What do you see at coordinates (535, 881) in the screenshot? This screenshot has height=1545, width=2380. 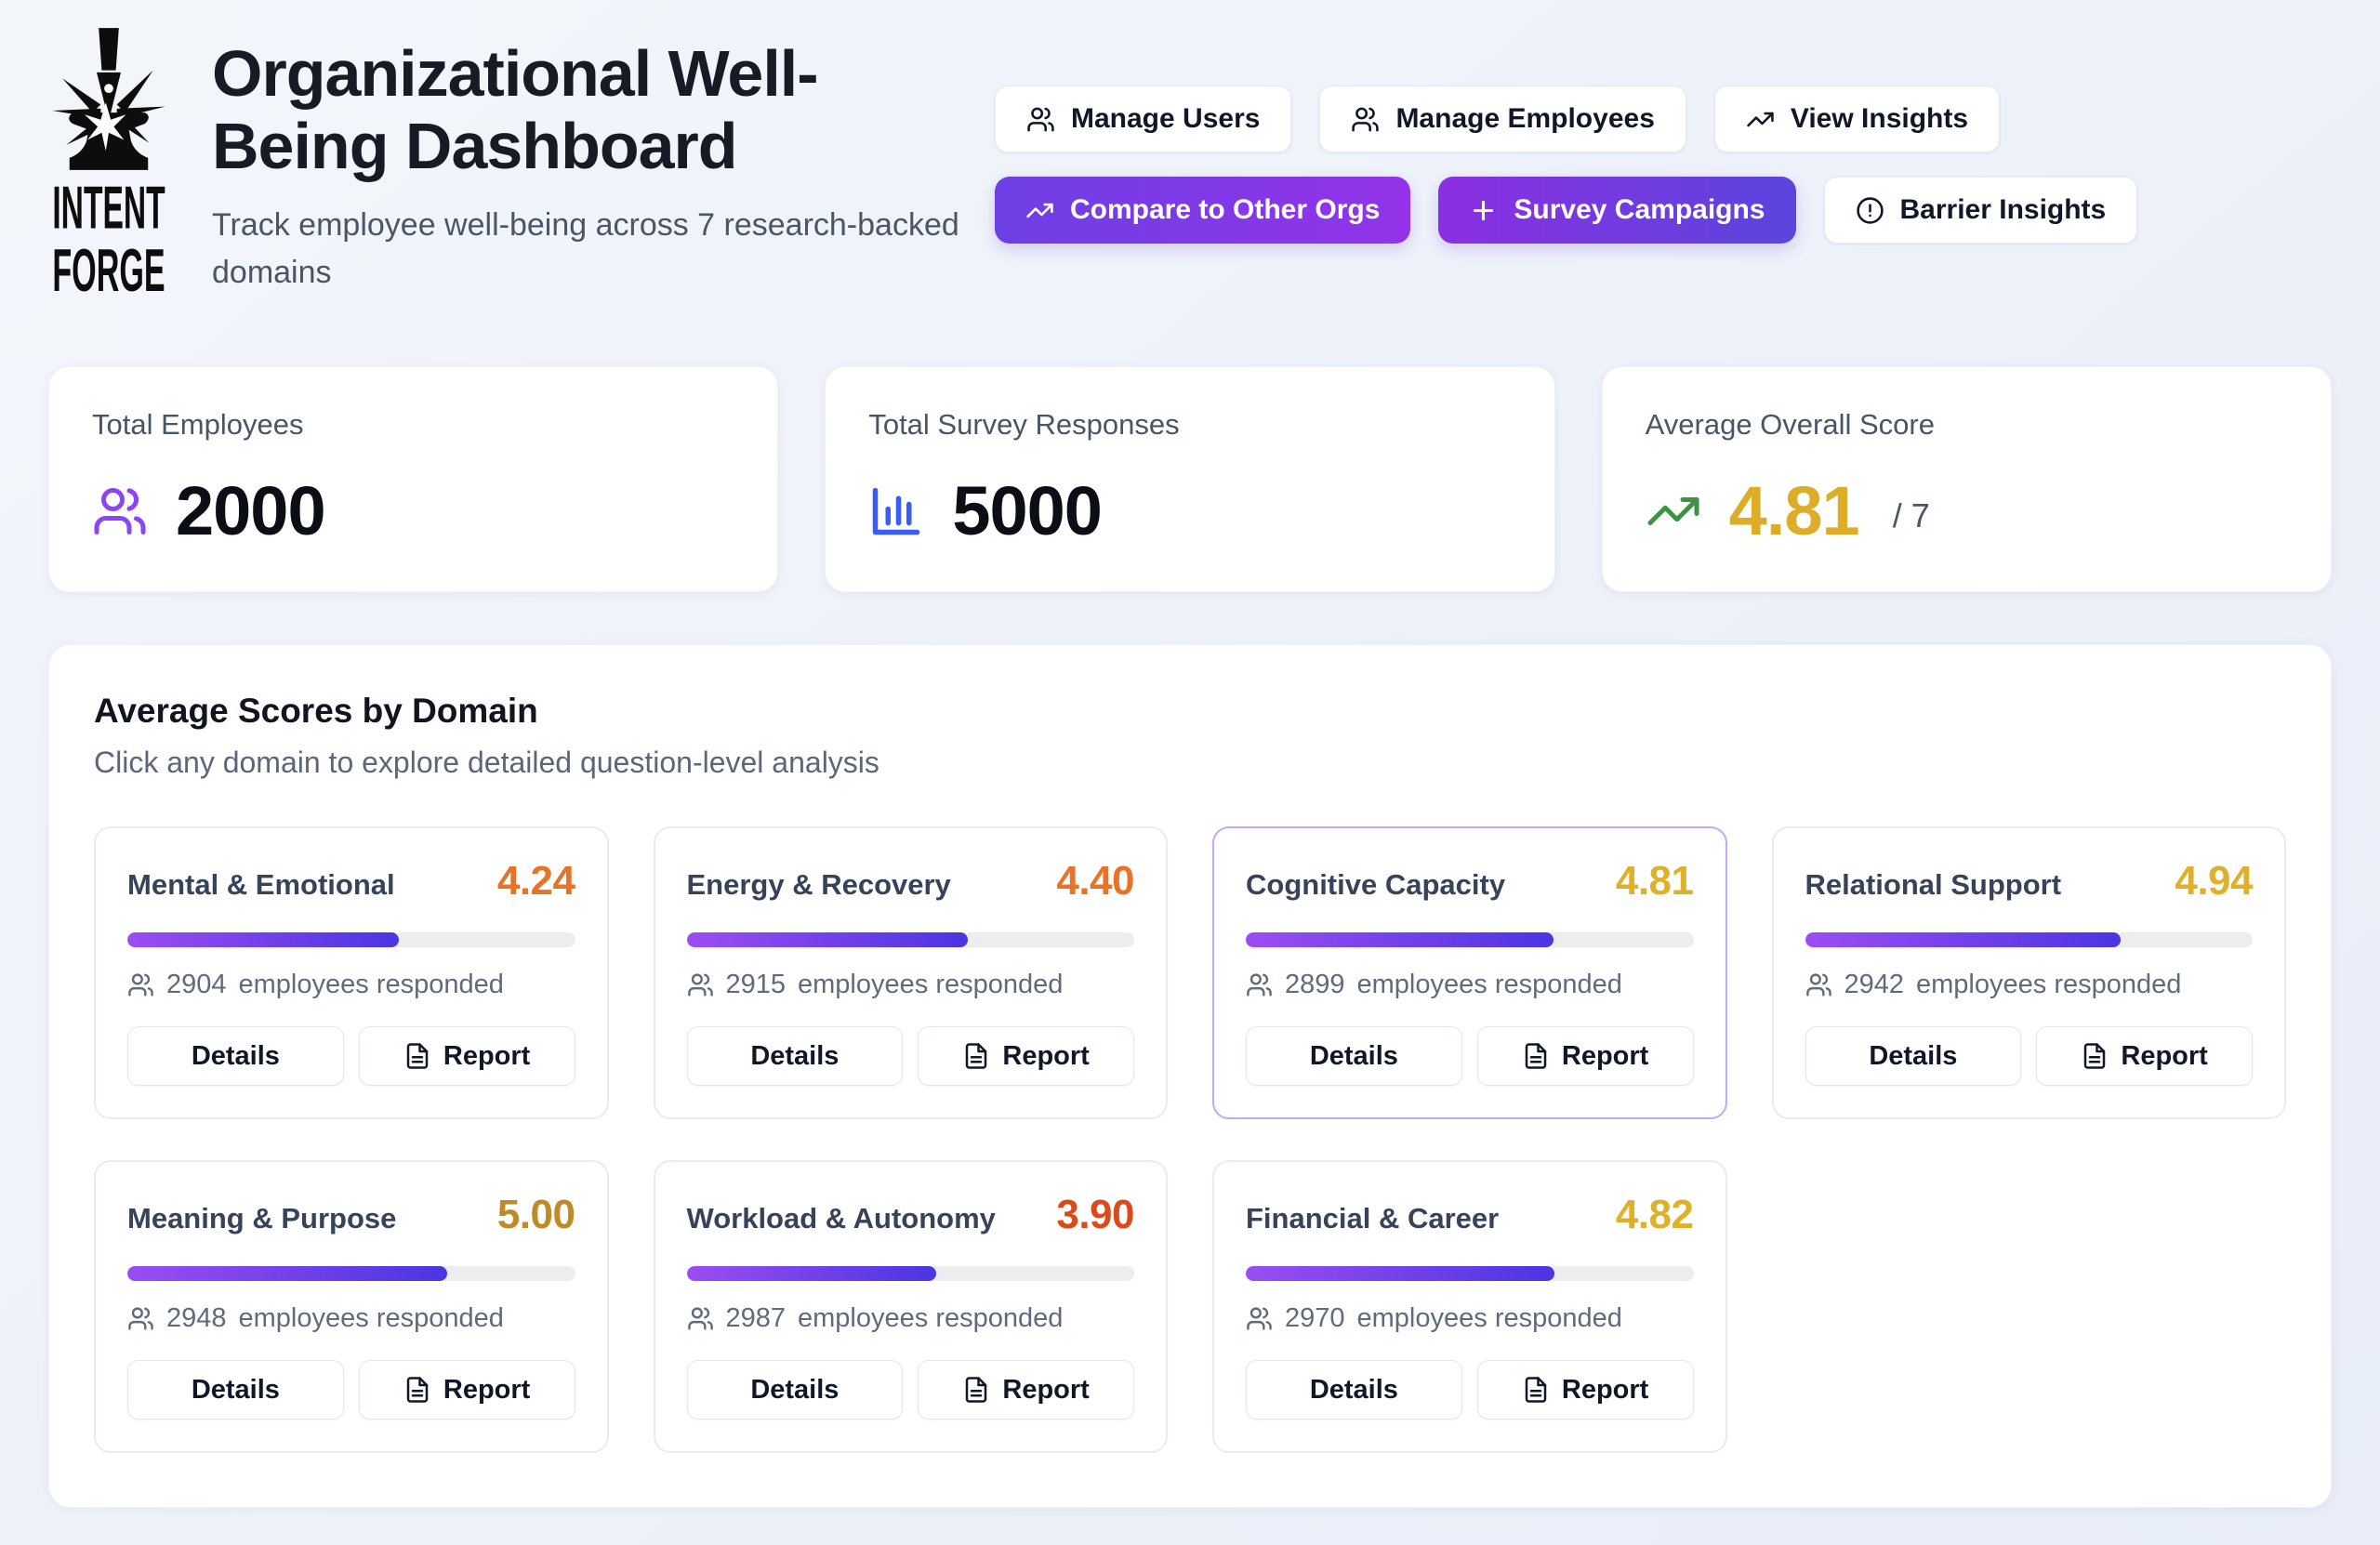 I see `domain-score: 4.24` at bounding box center [535, 881].